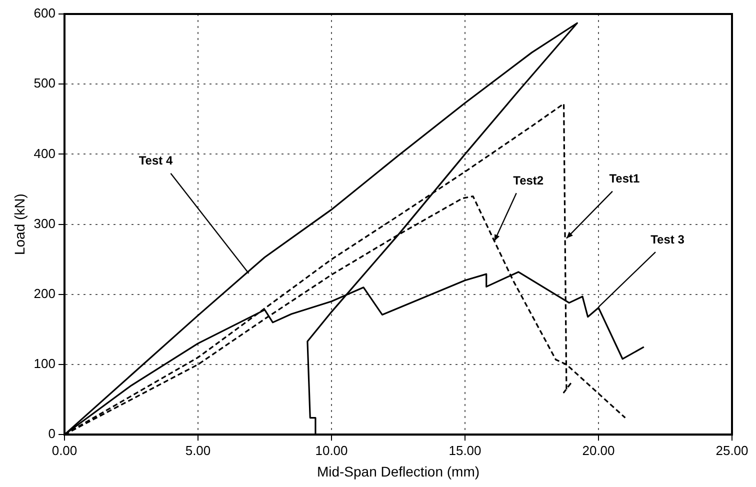 Image resolution: width=756 pixels, height=487 pixels. Describe the element at coordinates (667, 239) in the screenshot. I see `annotation: Test 3` at that location.